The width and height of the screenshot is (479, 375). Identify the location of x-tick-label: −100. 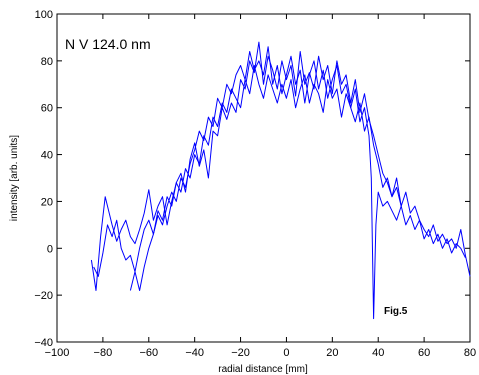
(57, 353).